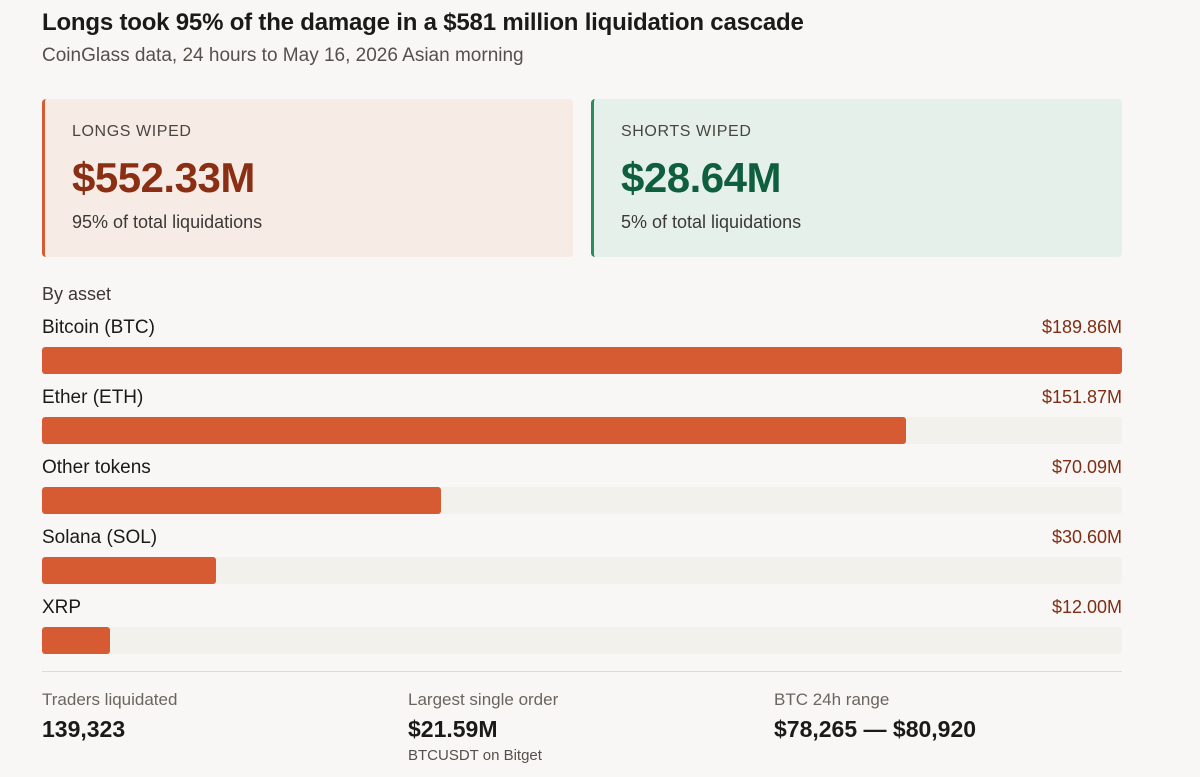 This screenshot has height=777, width=1200. What do you see at coordinates (1086, 537) in the screenshot?
I see `asset-value-label: $30.60M` at bounding box center [1086, 537].